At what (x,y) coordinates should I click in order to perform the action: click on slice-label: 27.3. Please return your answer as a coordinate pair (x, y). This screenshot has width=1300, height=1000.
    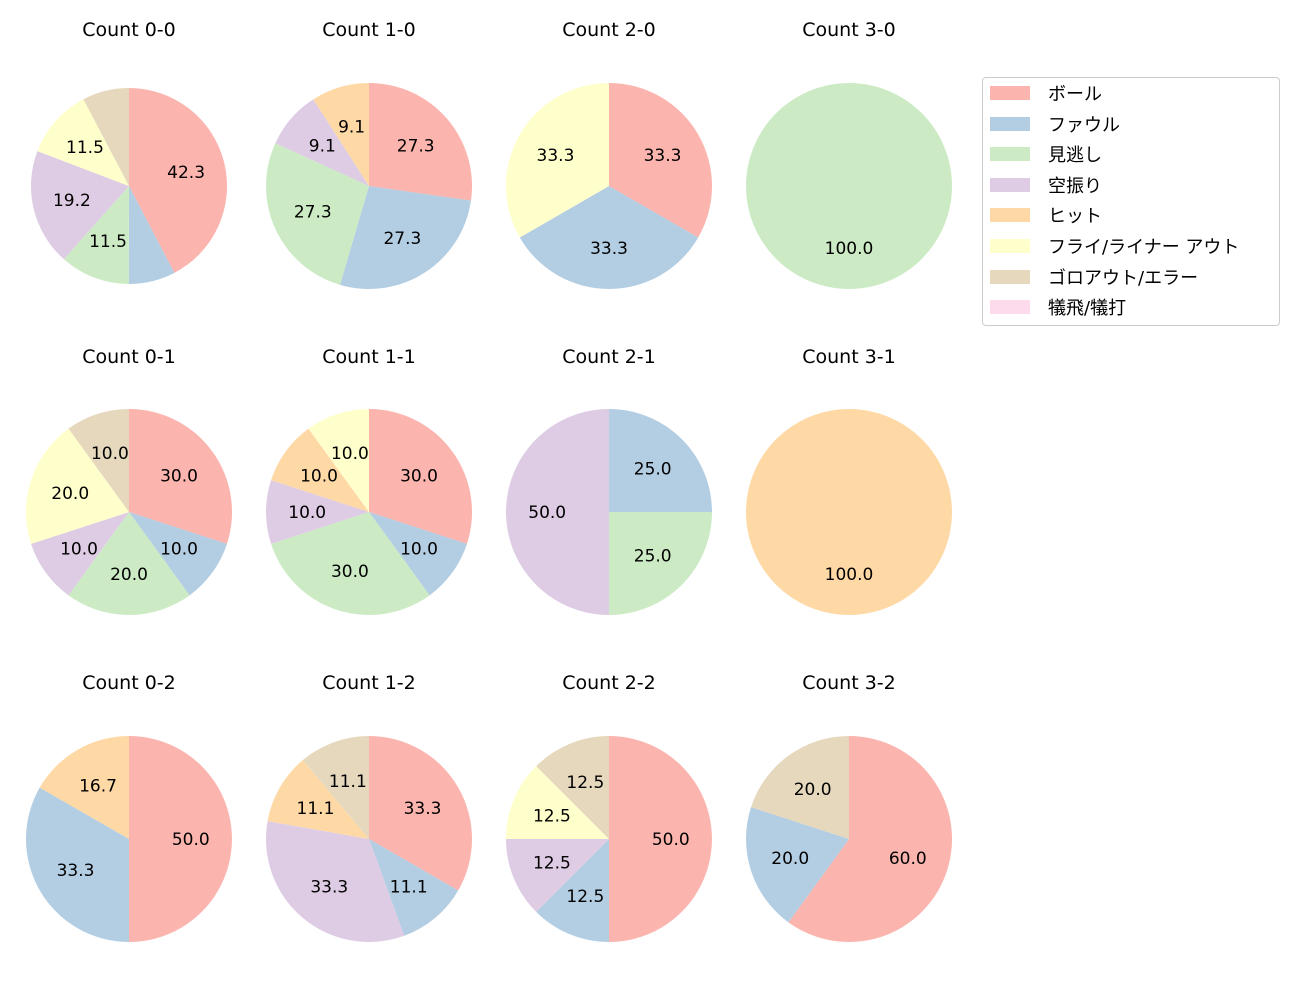
    Looking at the image, I should click on (416, 147).